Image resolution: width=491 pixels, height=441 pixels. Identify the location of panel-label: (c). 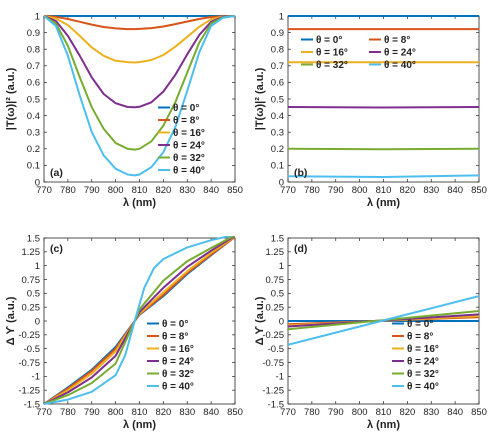
(56, 249).